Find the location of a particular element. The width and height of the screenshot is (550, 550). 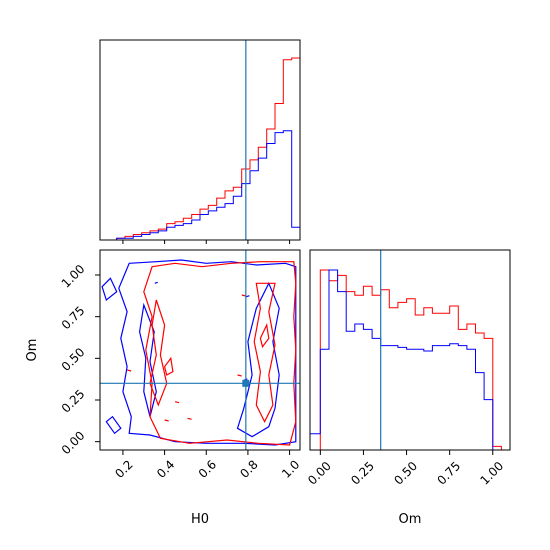

h0-hist-red-steps is located at coordinates (200, 149).